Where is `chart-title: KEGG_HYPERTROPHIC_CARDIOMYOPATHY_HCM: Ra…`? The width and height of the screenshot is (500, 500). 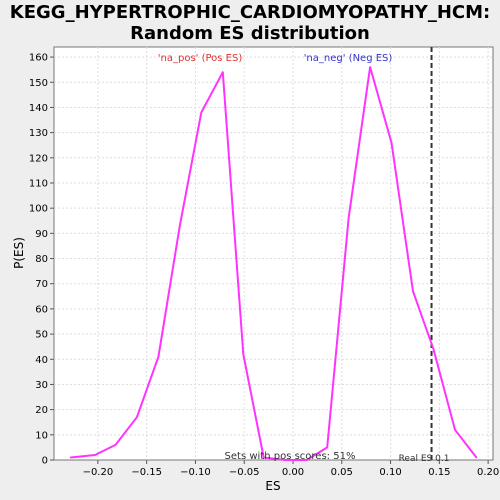
chart-title: KEGG_HYPERTROPHIC_CARDIOMYOPATHY_HCM: Ra… is located at coordinates (250, 23).